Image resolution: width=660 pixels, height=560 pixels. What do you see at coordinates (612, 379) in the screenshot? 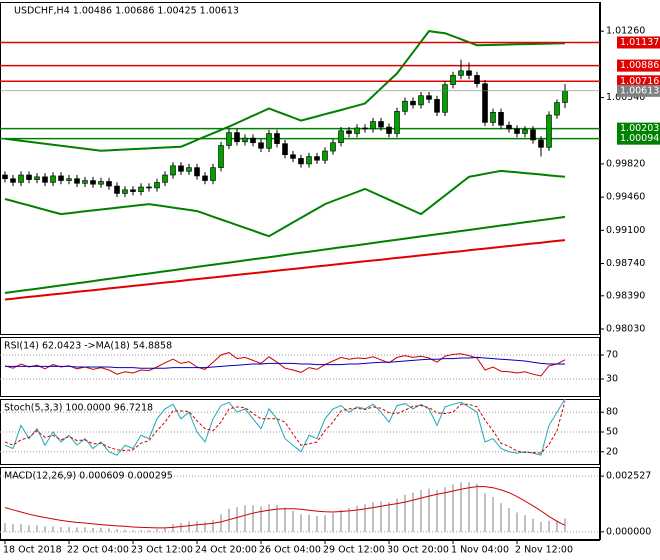
I see `y-tick-label: 30` at bounding box center [612, 379].